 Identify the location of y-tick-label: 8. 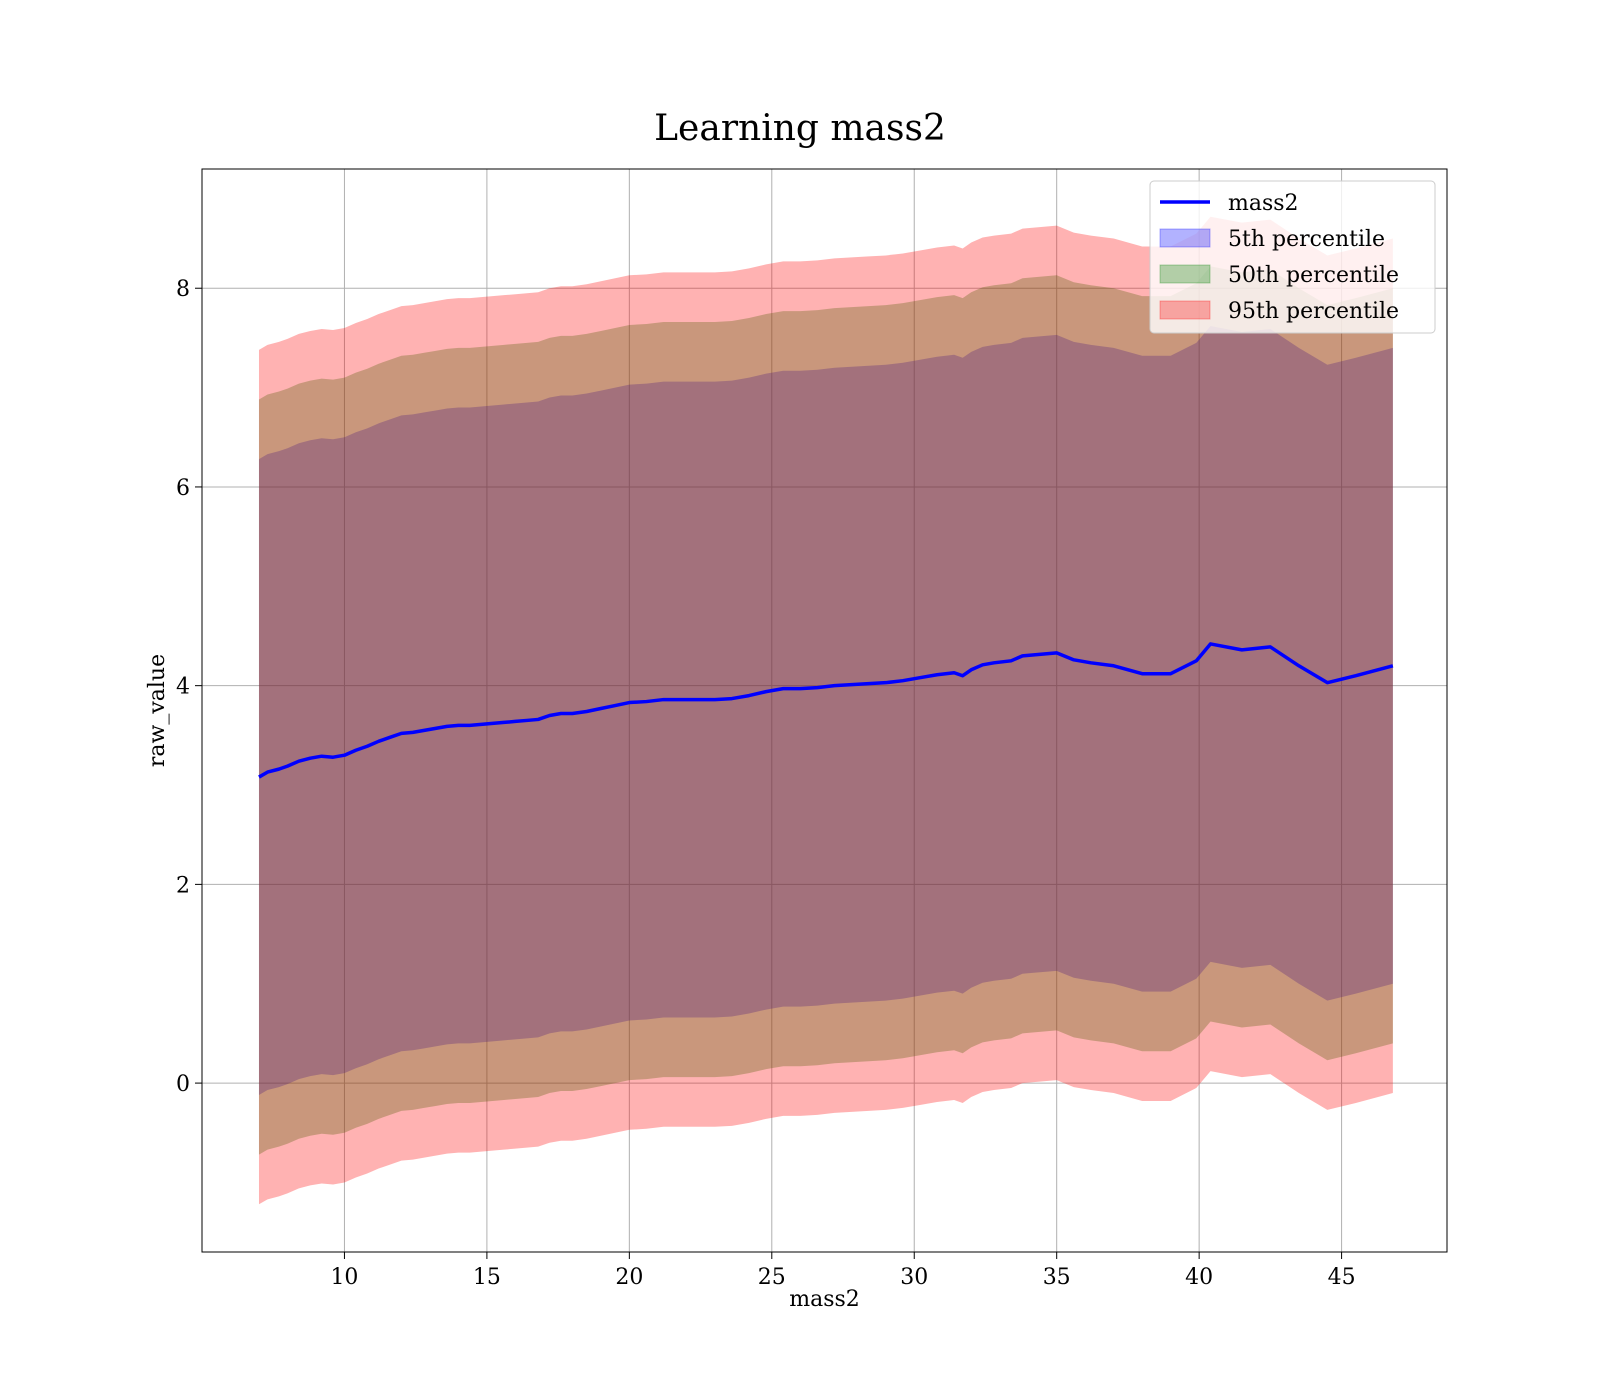
(183, 289).